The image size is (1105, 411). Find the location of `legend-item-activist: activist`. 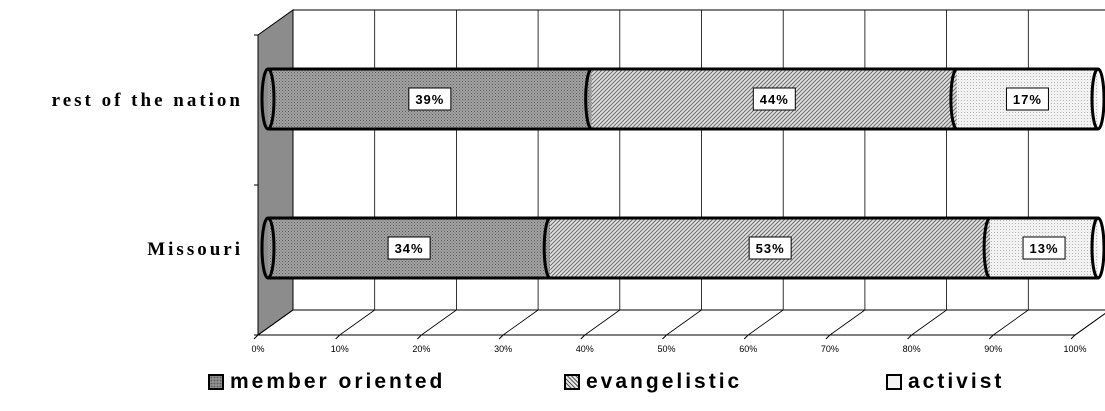

legend-item-activist: activist is located at coordinates (945, 382).